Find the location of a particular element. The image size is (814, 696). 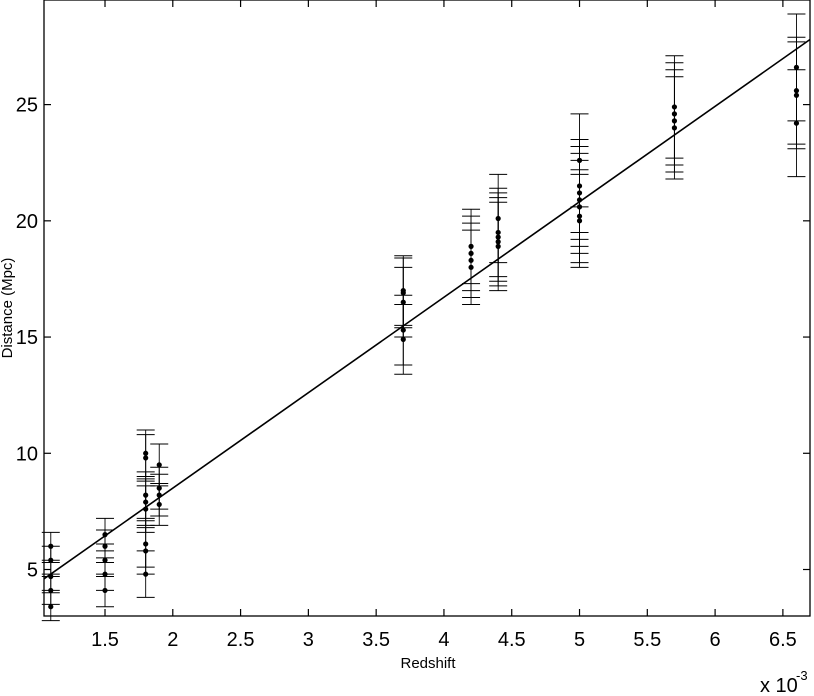

y-tick-label: 20 is located at coordinates (27, 222).